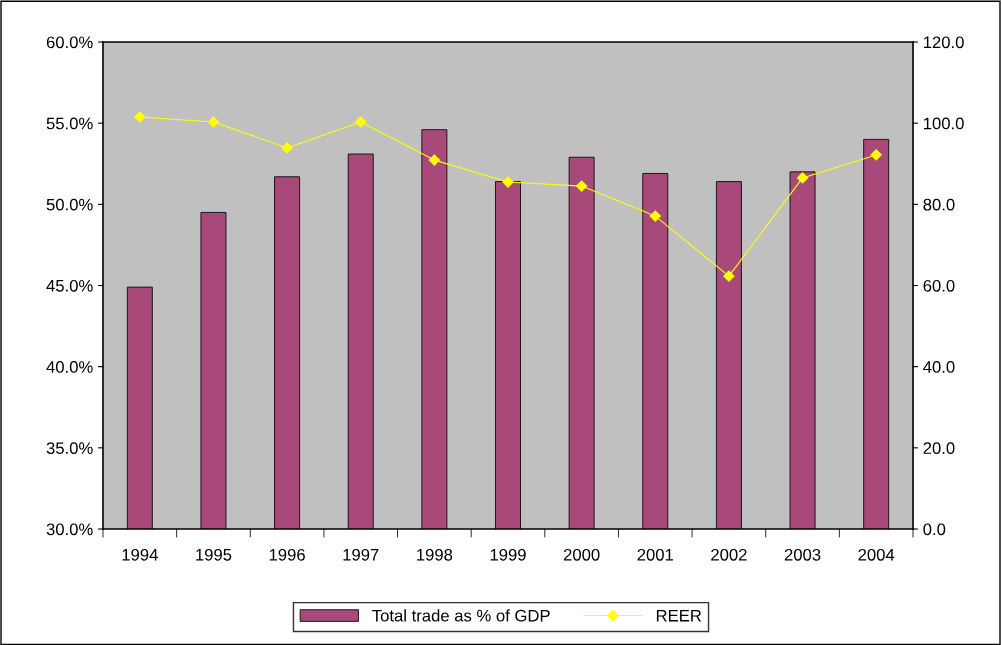 The width and height of the screenshot is (1002, 645). What do you see at coordinates (140, 554) in the screenshot?
I see `x-tick-label: 1994` at bounding box center [140, 554].